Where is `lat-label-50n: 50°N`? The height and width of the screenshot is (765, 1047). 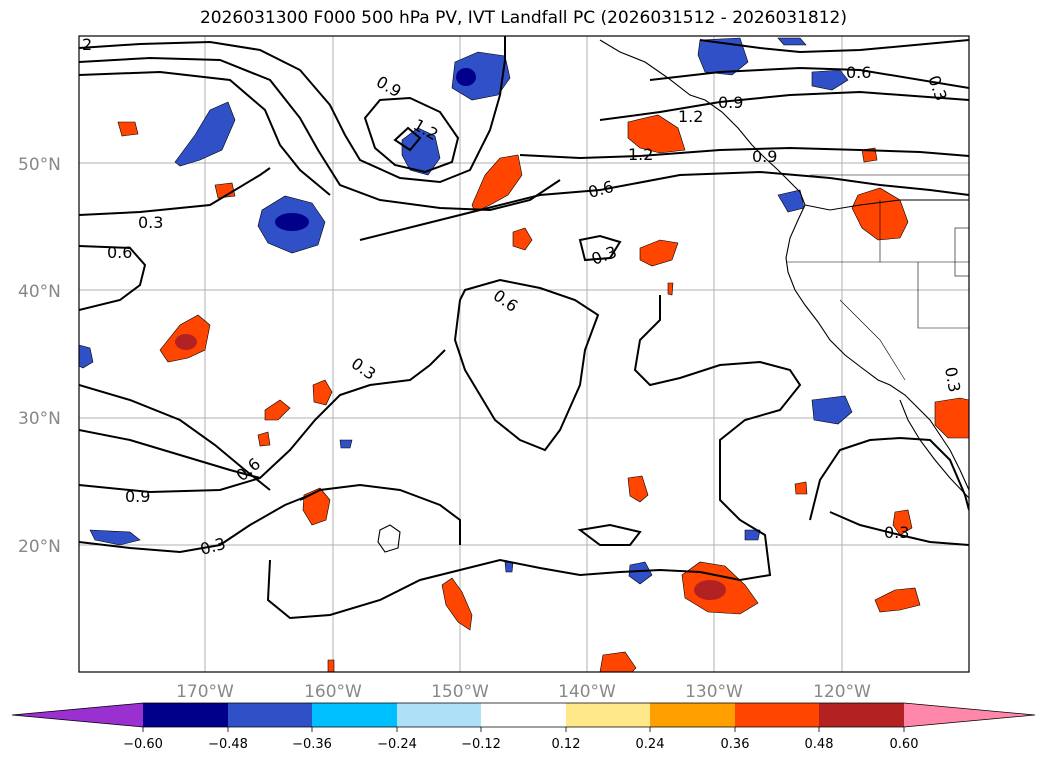
lat-label-50n: 50°N is located at coordinates (39, 165).